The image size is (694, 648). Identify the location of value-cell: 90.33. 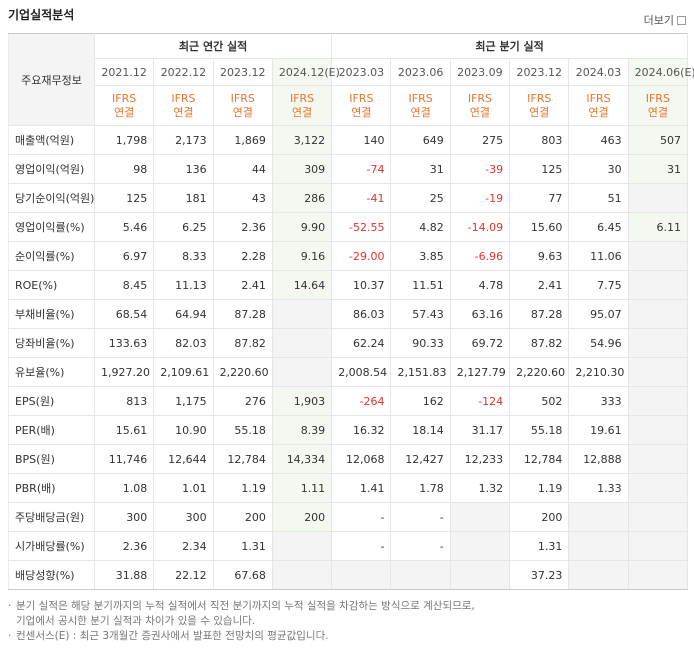
(420, 343).